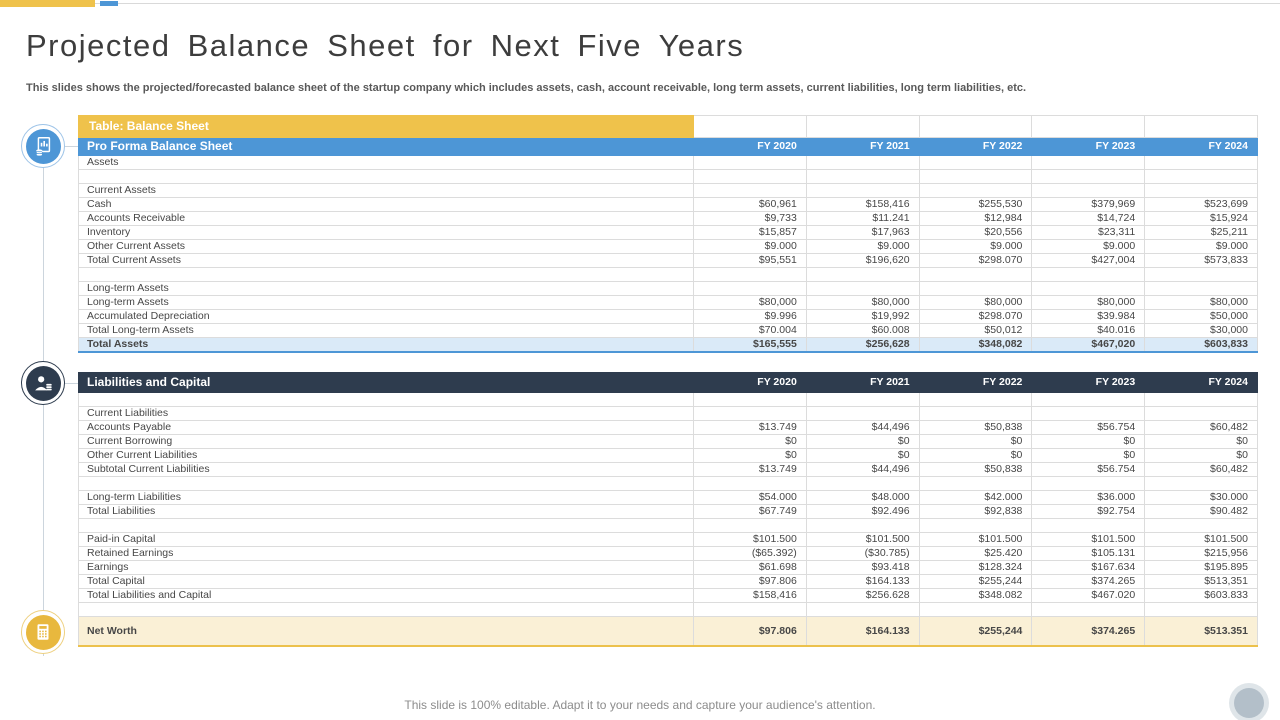 The height and width of the screenshot is (720, 1280). What do you see at coordinates (975, 497) in the screenshot?
I see `cell-value: $42.000` at bounding box center [975, 497].